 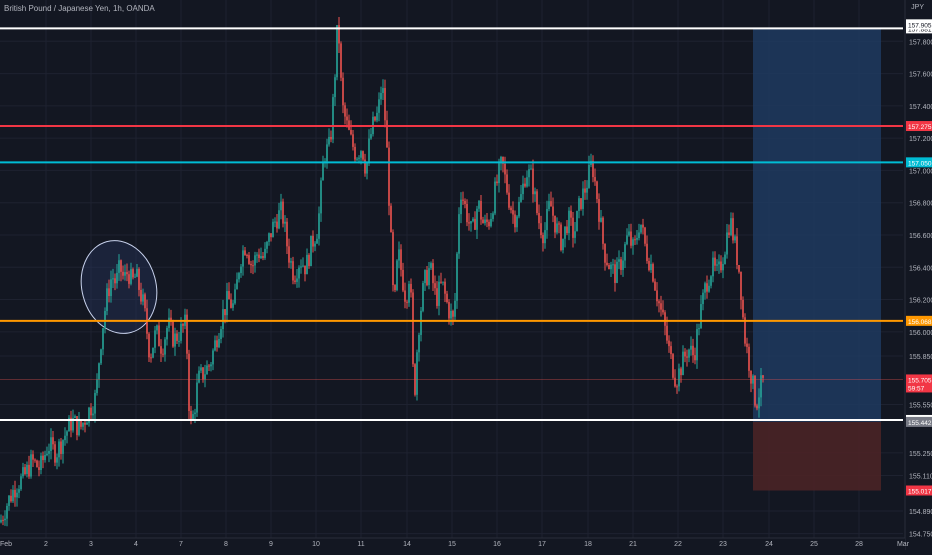 I want to click on date-axis: Feb 2 3 4 7 8 9 10 11 14 15 16 17 18 21 22 23 24 25 28 Mar, so click(x=455, y=543).